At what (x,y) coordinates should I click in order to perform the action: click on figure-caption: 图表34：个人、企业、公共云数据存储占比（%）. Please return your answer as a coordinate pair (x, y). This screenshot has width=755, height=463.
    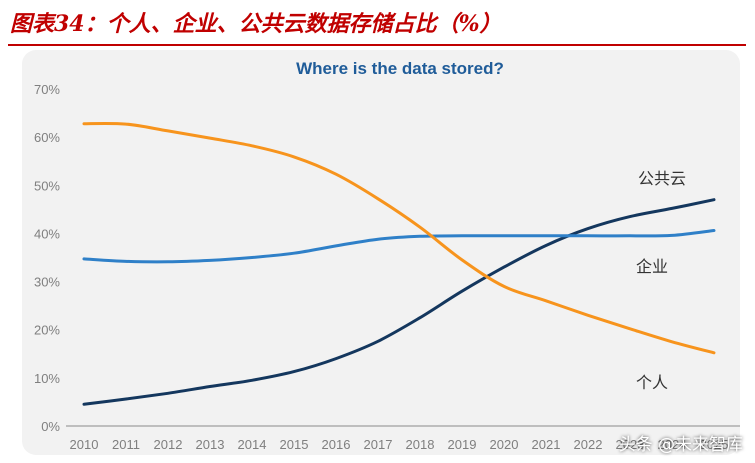
    Looking at the image, I should click on (256, 24).